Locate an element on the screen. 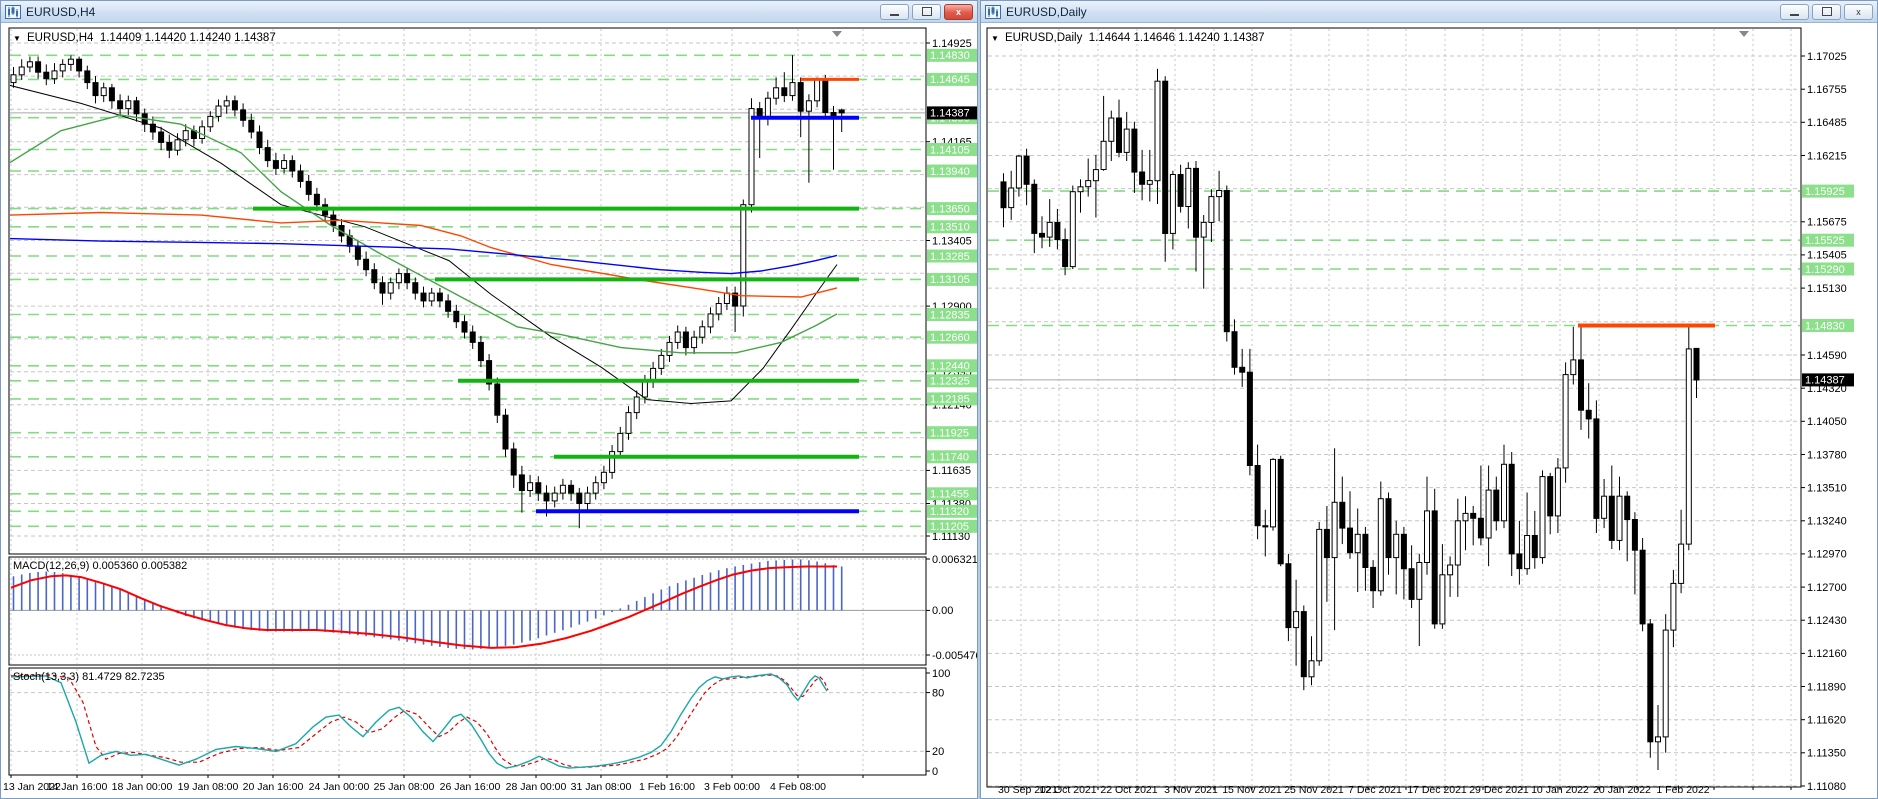  window-title: EURUSD,H4 is located at coordinates (61, 11).